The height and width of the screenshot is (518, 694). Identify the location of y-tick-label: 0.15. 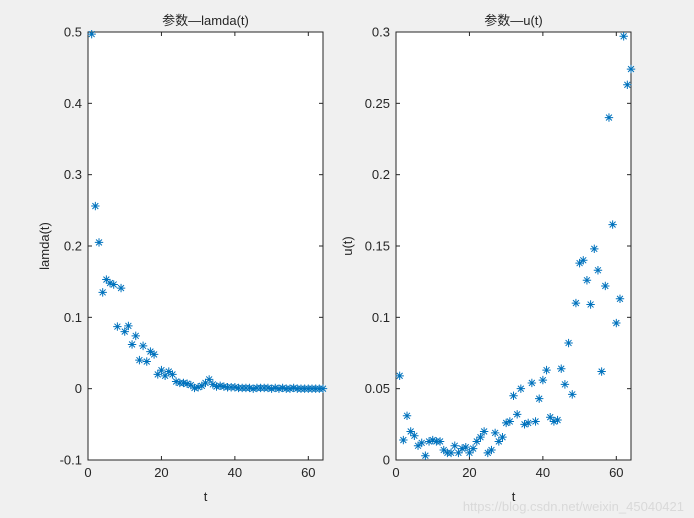
(377, 246).